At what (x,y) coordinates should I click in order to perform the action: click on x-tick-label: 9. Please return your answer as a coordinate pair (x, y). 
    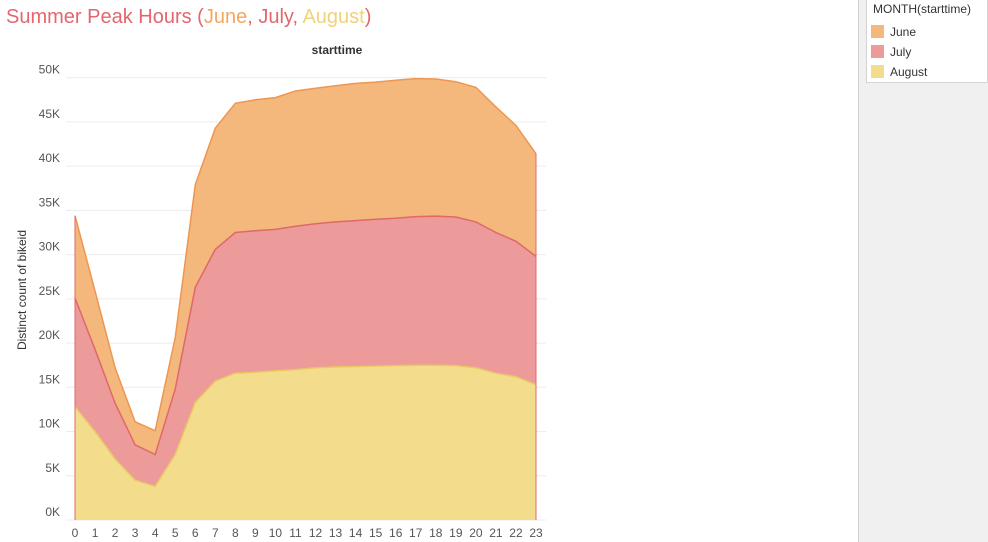
    Looking at the image, I should click on (255, 533).